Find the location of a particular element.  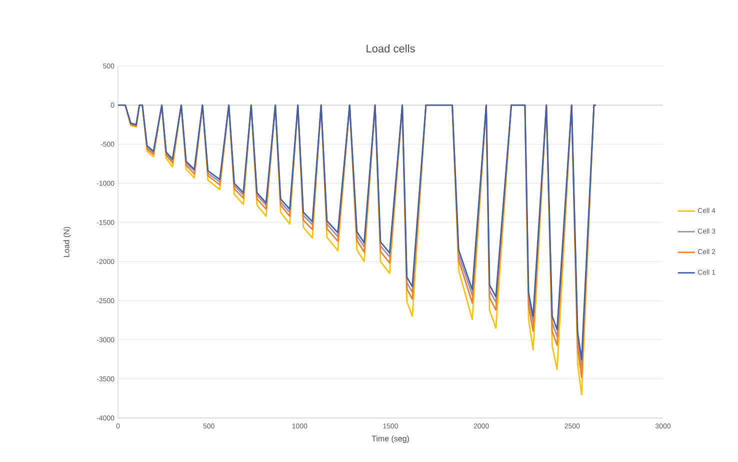

chart-title: Load cells is located at coordinates (390, 48).